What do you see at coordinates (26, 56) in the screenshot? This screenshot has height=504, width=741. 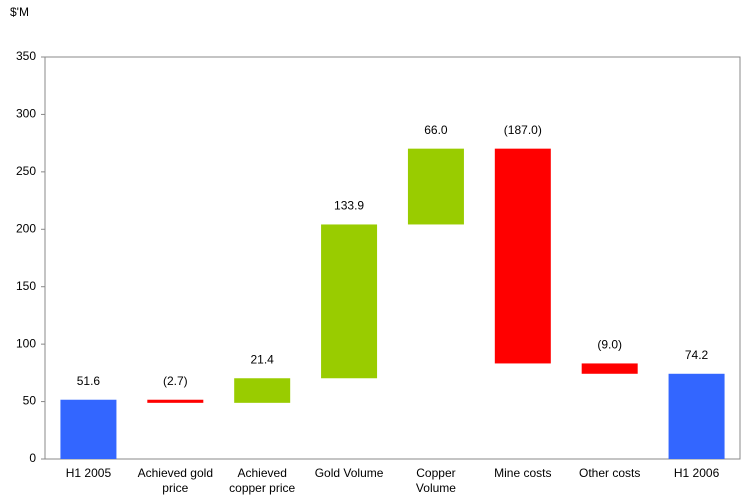 I see `y-tick-label: 350` at bounding box center [26, 56].